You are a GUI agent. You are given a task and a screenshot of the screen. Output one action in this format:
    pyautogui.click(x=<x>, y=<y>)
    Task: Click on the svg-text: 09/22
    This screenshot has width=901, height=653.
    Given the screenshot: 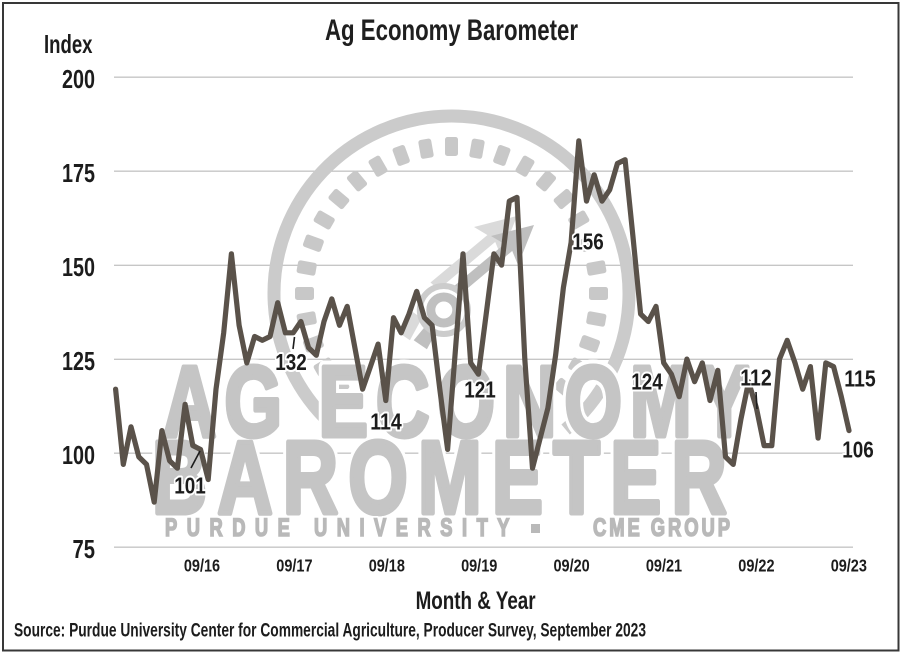 What is the action you would take?
    pyautogui.click(x=756, y=565)
    